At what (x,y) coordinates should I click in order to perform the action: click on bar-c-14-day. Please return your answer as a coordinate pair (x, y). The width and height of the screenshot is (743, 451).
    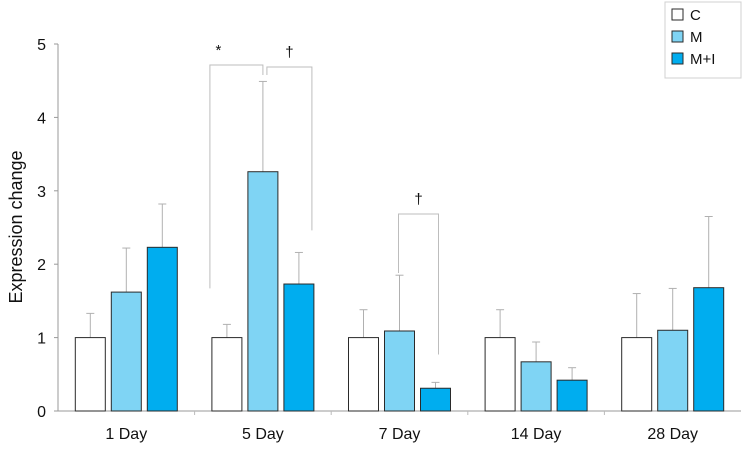
    Looking at the image, I should click on (500, 374).